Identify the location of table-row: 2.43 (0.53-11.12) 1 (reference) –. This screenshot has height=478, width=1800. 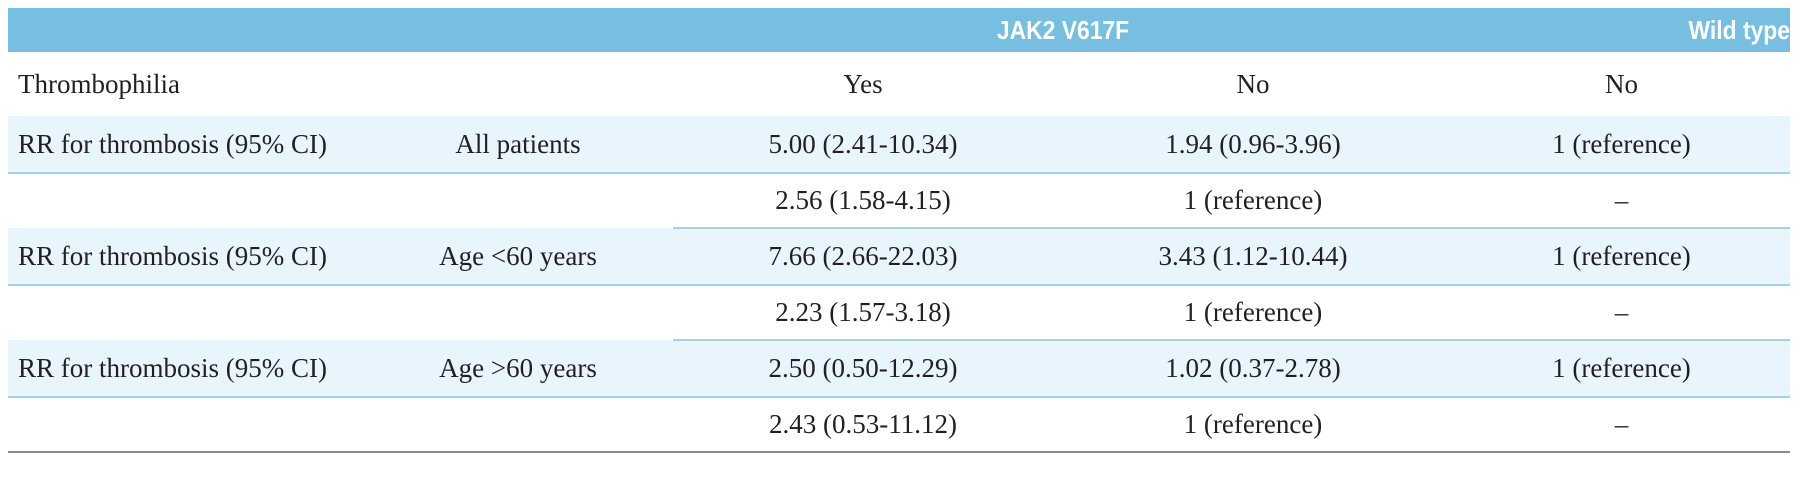
(899, 425).